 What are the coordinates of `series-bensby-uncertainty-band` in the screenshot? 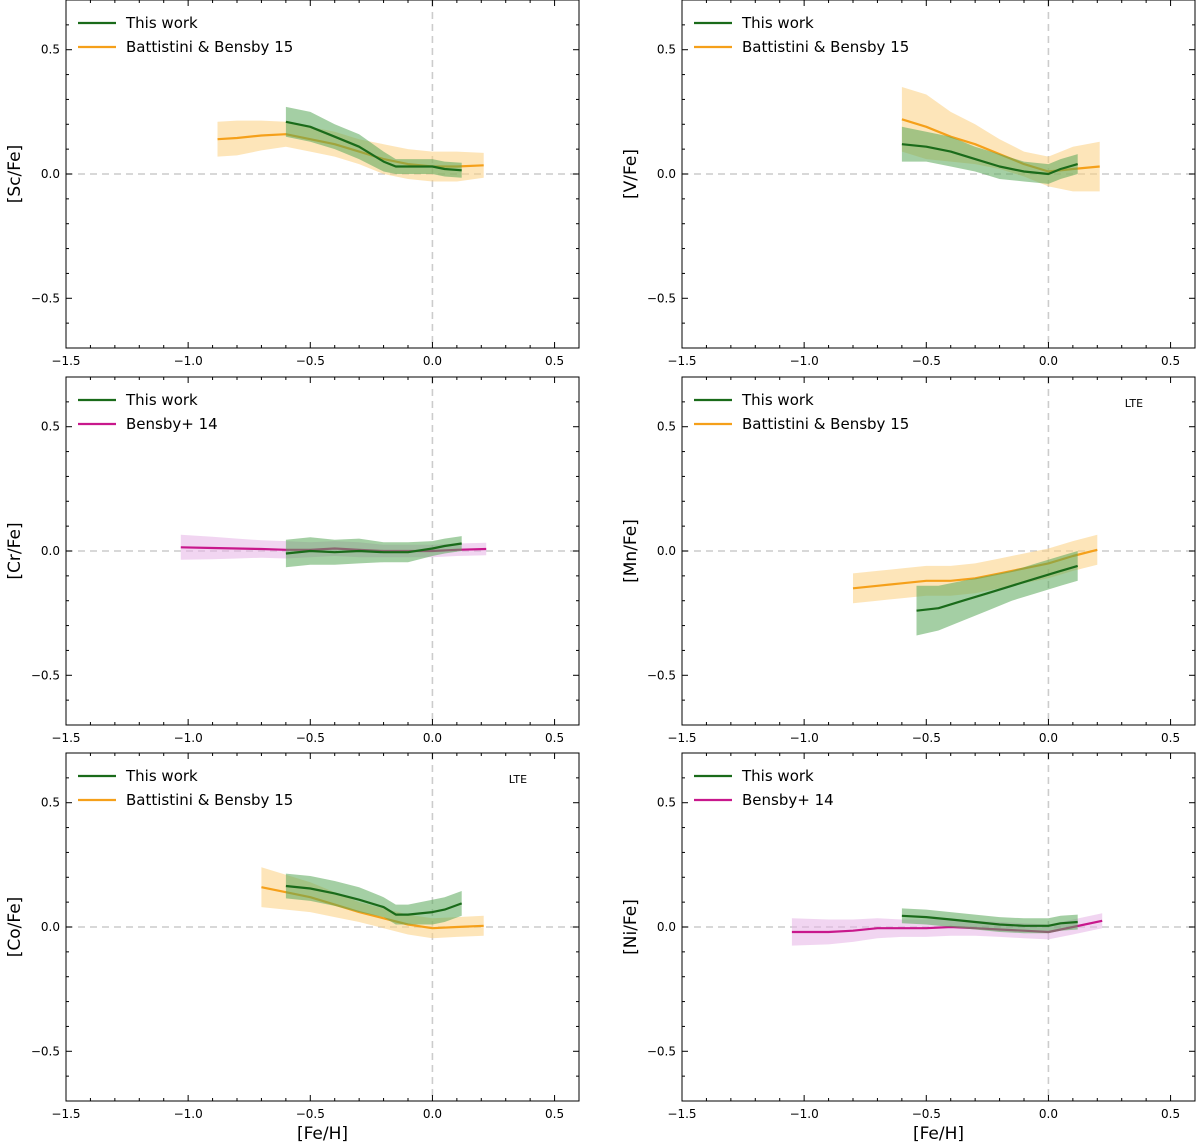 It's located at (947, 929).